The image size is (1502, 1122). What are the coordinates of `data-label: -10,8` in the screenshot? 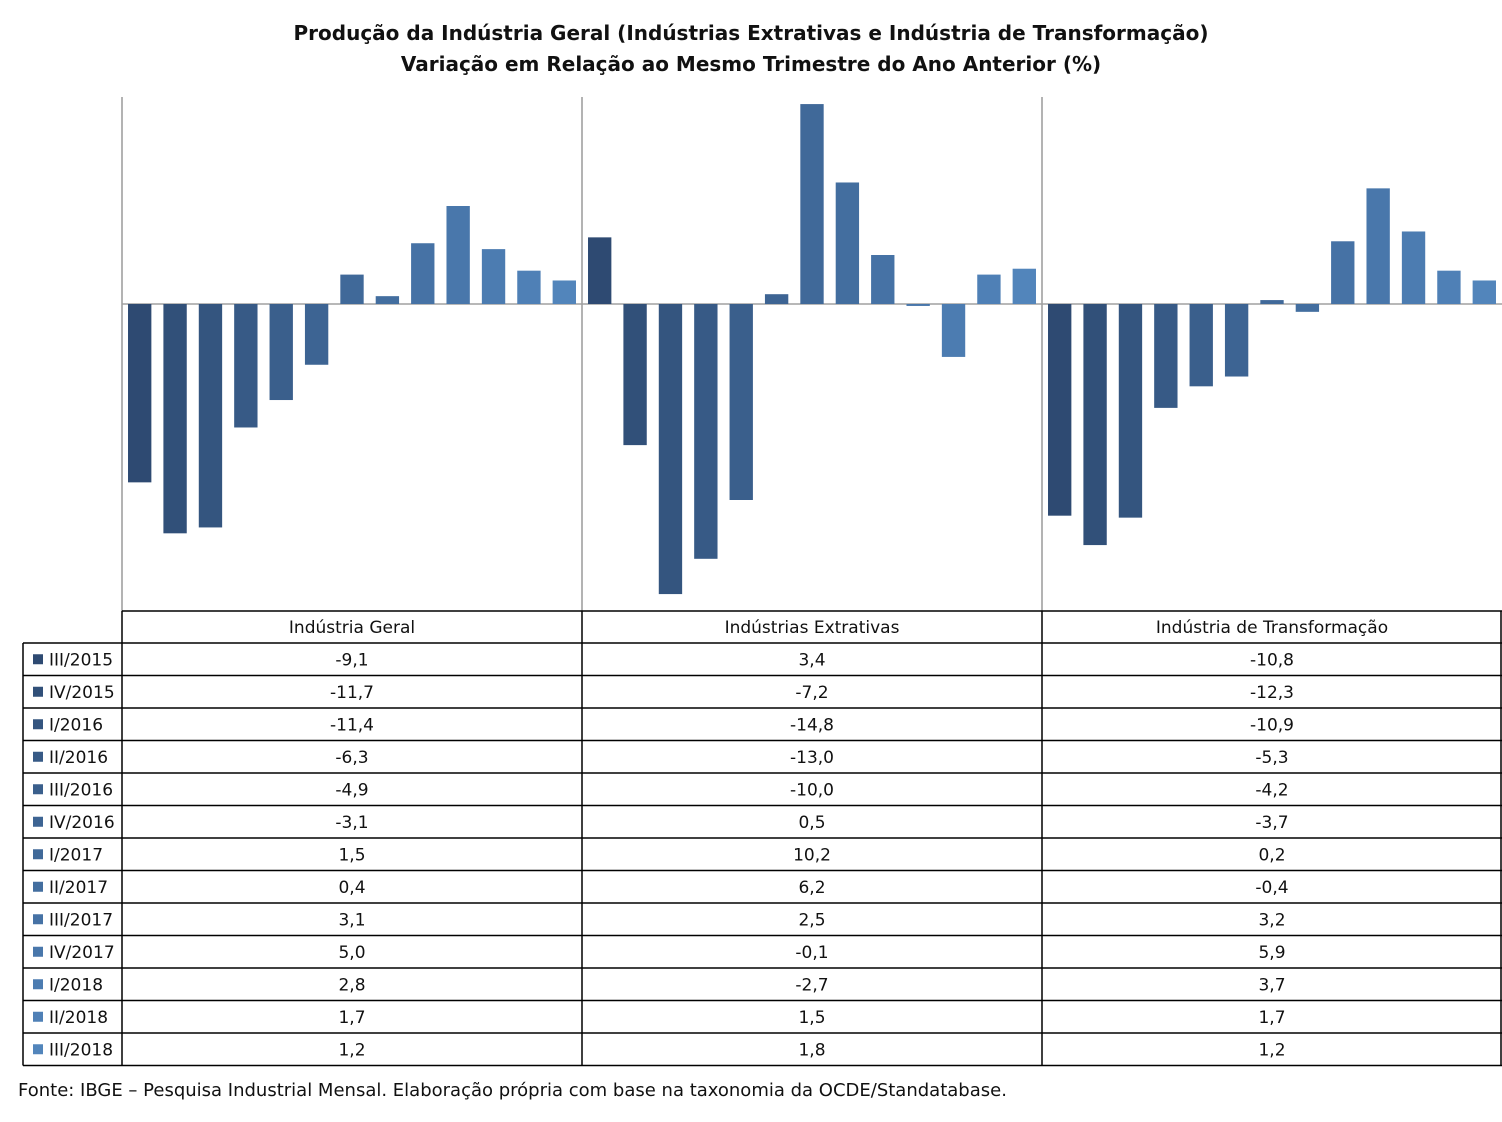 It's located at (1272, 660).